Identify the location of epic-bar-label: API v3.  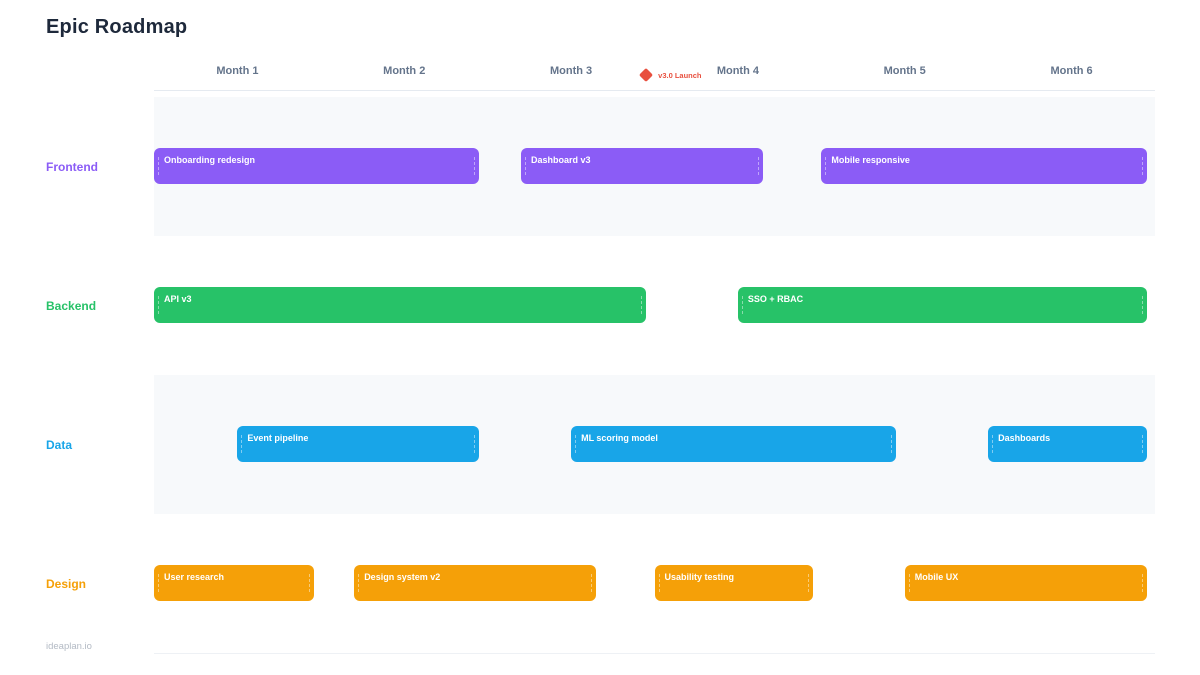
(178, 299).